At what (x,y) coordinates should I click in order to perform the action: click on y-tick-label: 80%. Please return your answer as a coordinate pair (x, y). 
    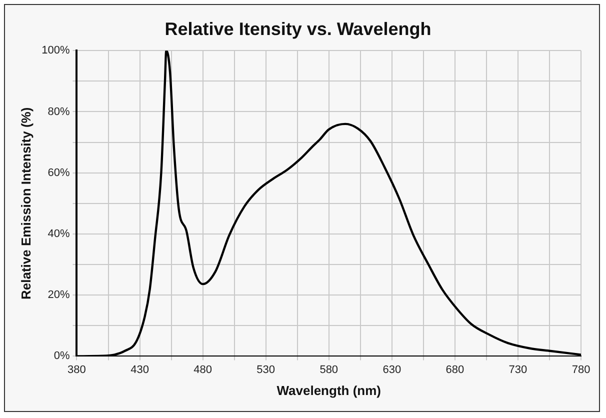
    Looking at the image, I should click on (59, 112).